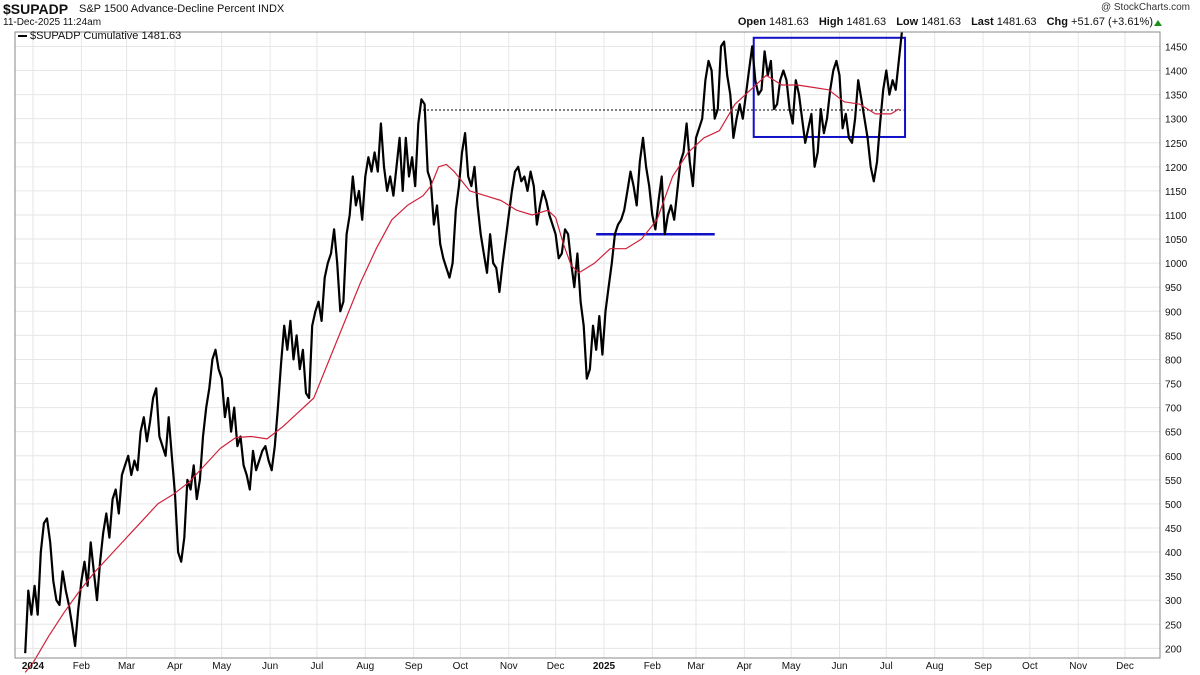 Image resolution: width=1200 pixels, height=675 pixels. What do you see at coordinates (604, 666) in the screenshot?
I see `x-tick-label: 2025` at bounding box center [604, 666].